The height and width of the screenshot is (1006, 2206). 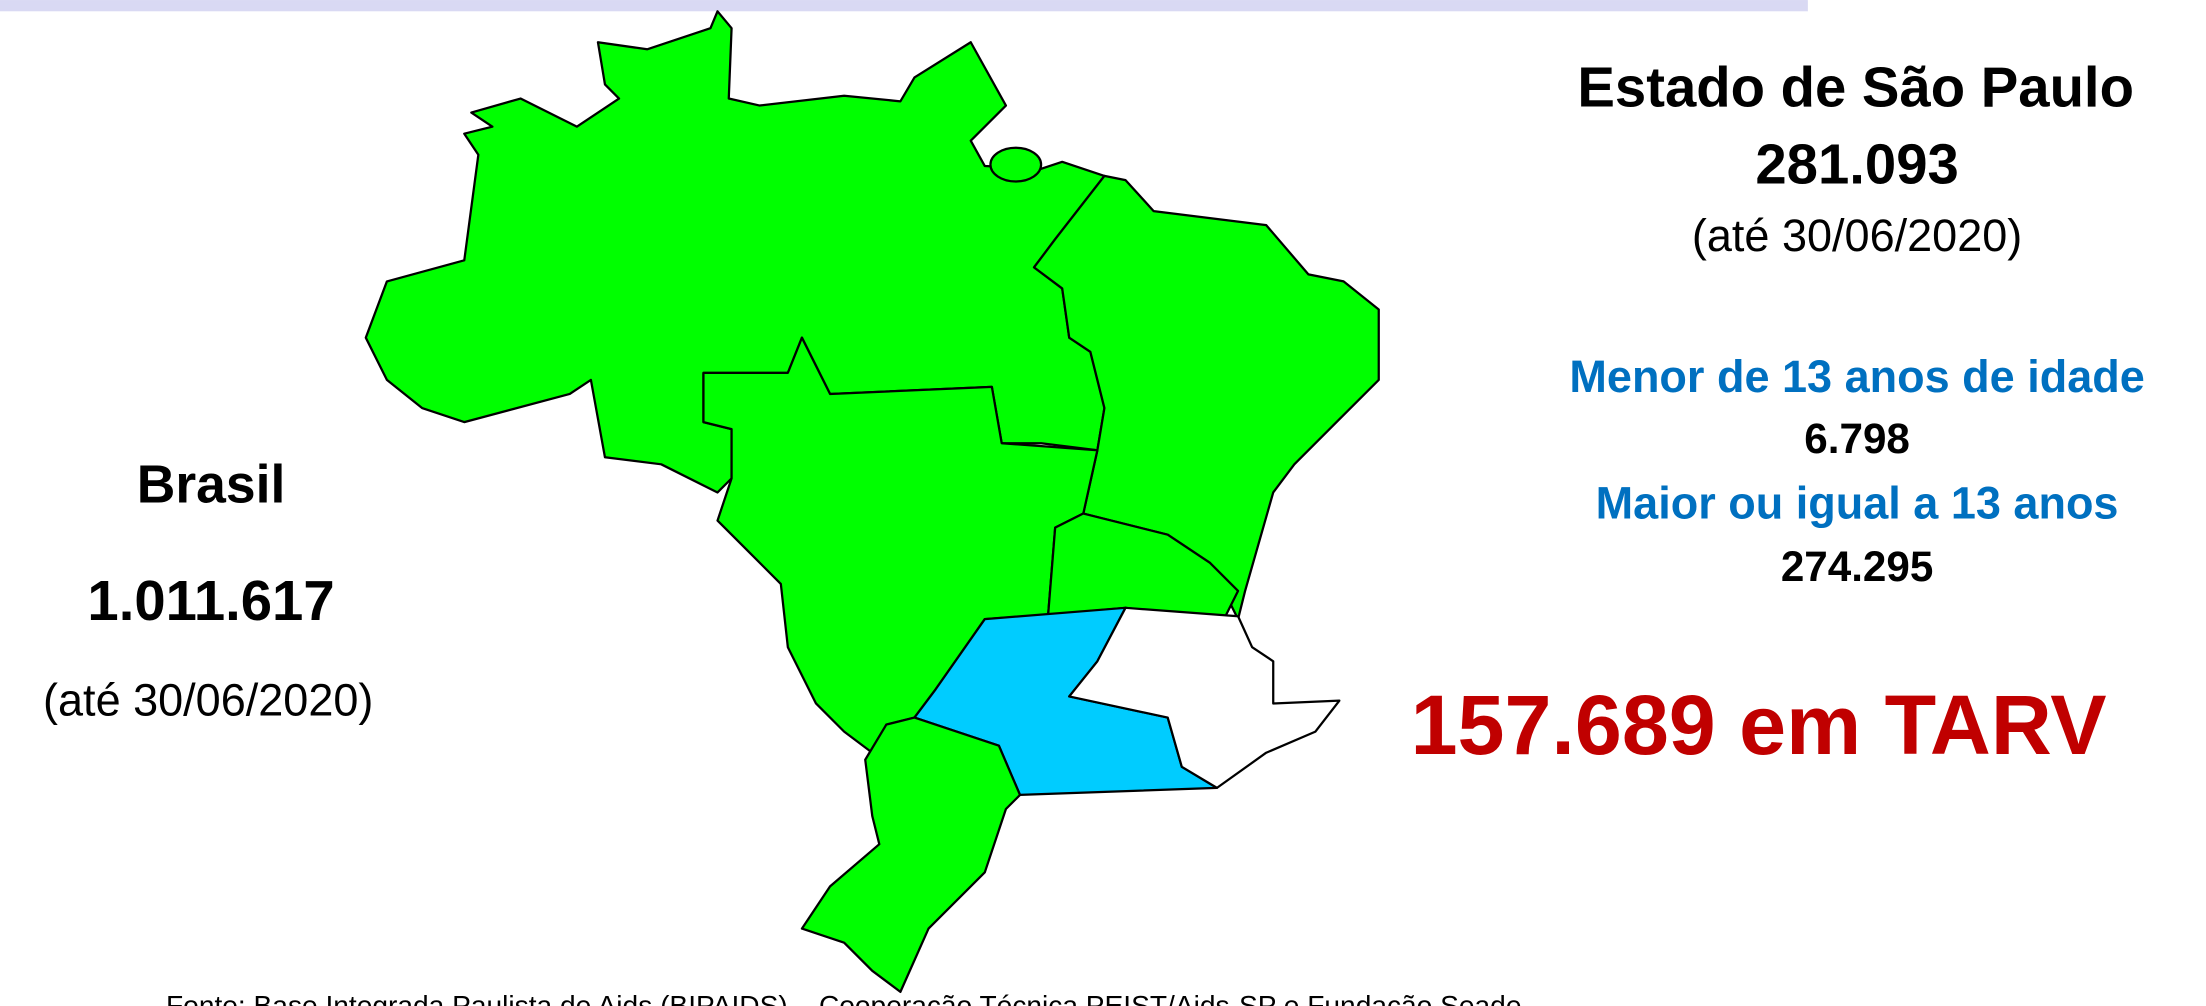 What do you see at coordinates (210, 600) in the screenshot?
I see `brasil-total: 1.011.617` at bounding box center [210, 600].